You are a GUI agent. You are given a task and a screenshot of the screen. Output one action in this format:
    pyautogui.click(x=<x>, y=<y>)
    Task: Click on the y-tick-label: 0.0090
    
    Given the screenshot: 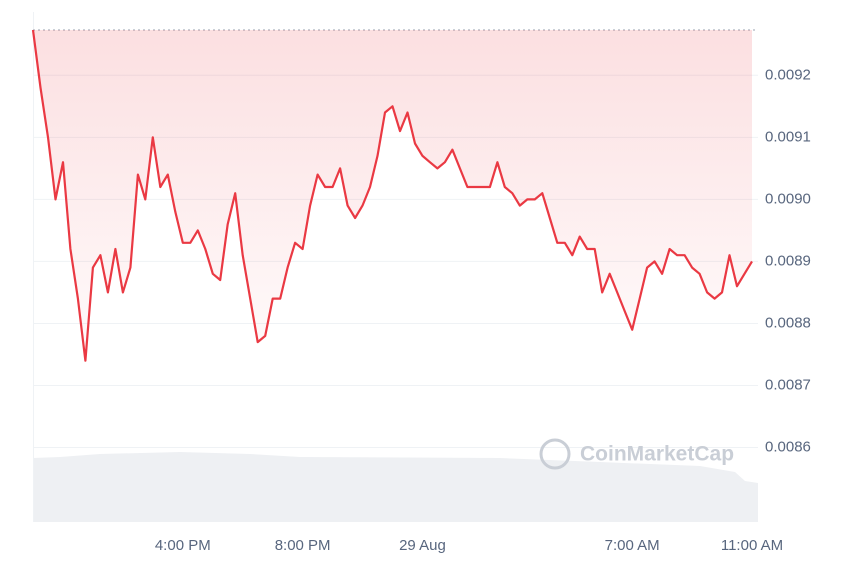 What is the action you would take?
    pyautogui.click(x=788, y=198)
    